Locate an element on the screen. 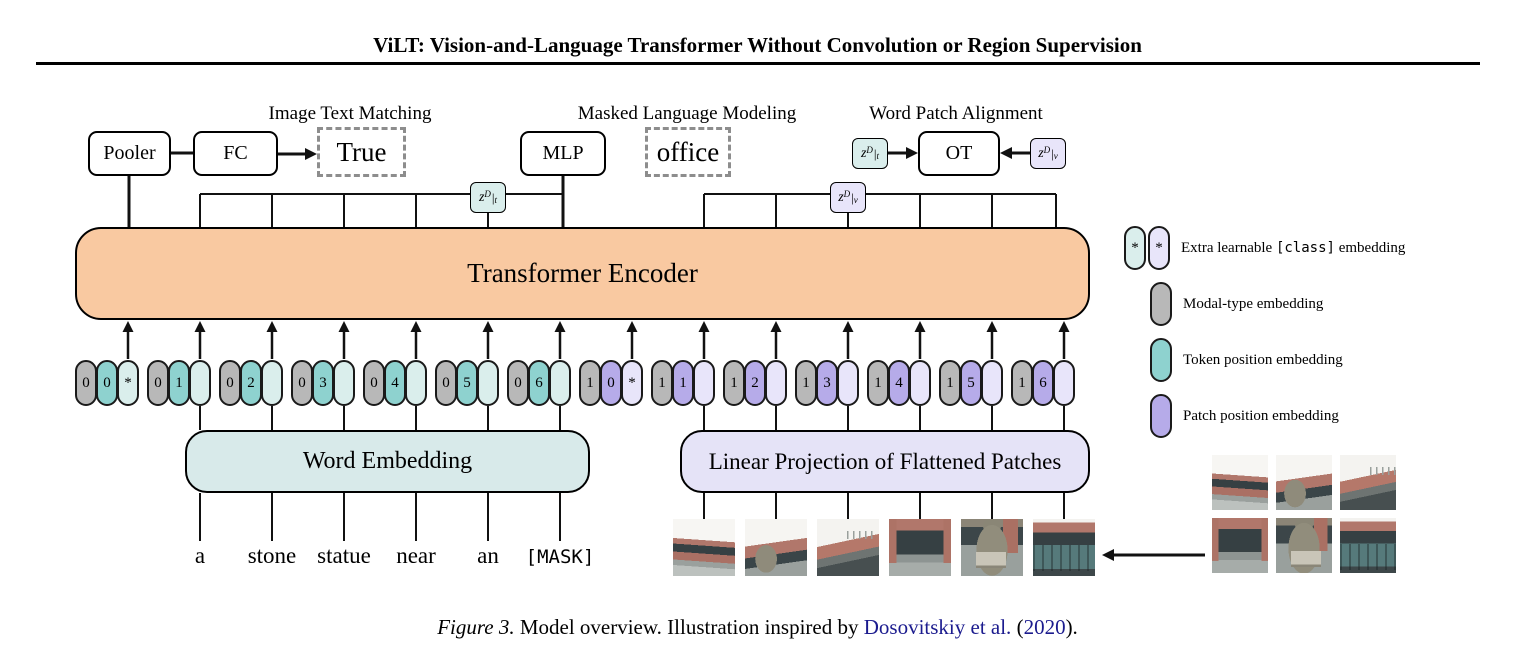 This screenshot has height=664, width=1515. legend-swatch-class-text: * is located at coordinates (1135, 248).